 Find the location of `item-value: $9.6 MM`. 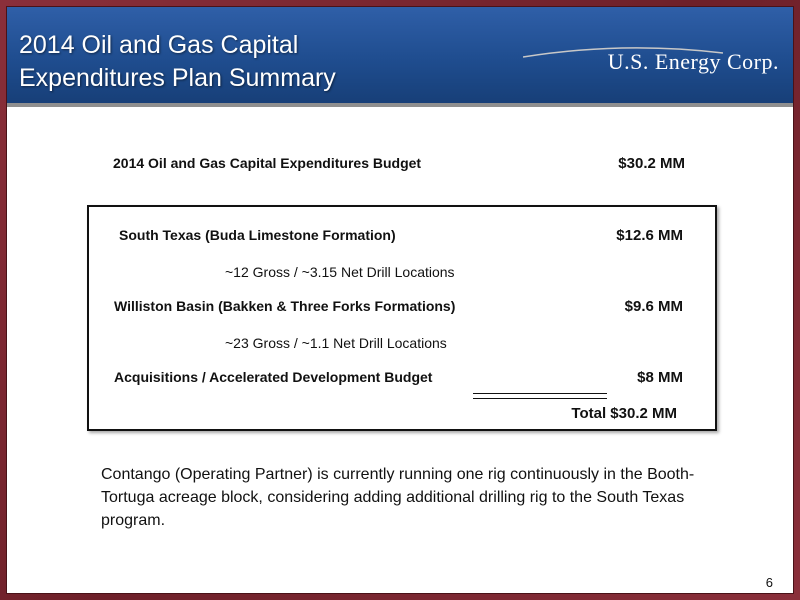

item-value: $9.6 MM is located at coordinates (653, 306).